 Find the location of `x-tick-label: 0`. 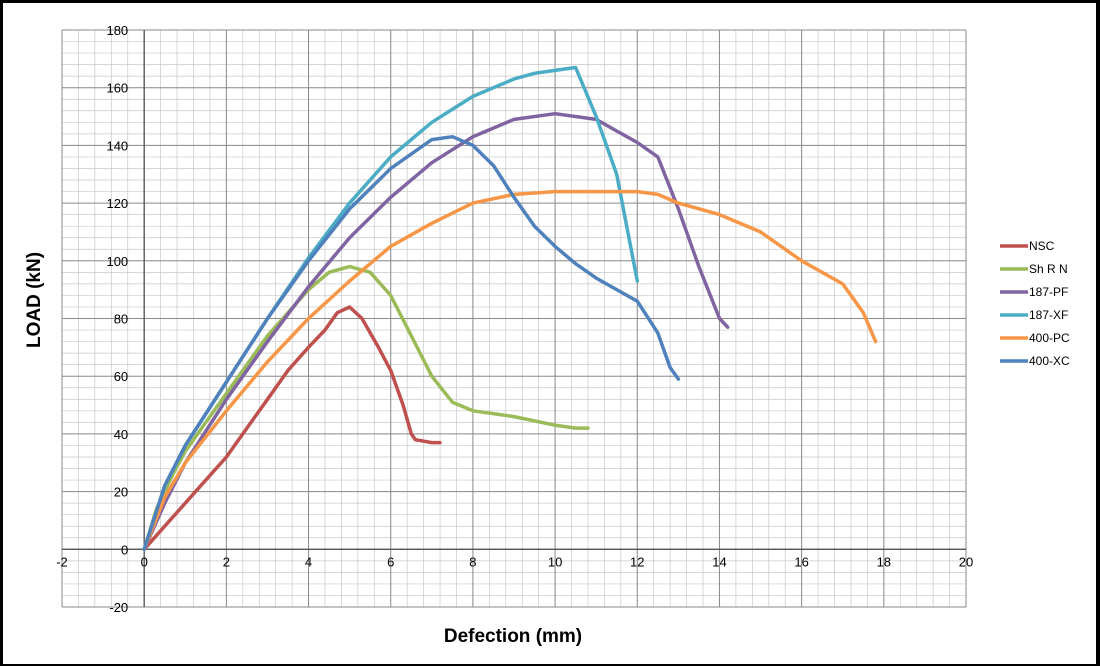

x-tick-label: 0 is located at coordinates (144, 561).